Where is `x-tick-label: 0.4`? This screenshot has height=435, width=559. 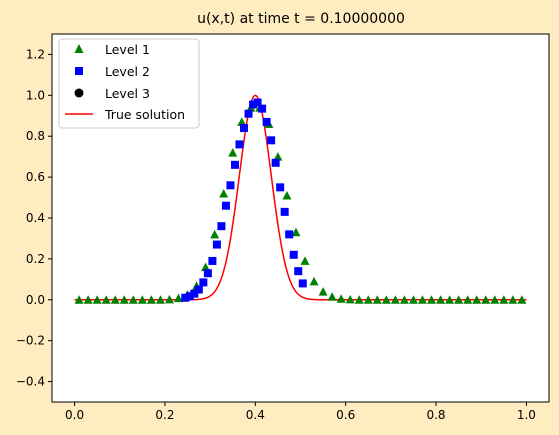
x-tick-label: 0.4 is located at coordinates (255, 415).